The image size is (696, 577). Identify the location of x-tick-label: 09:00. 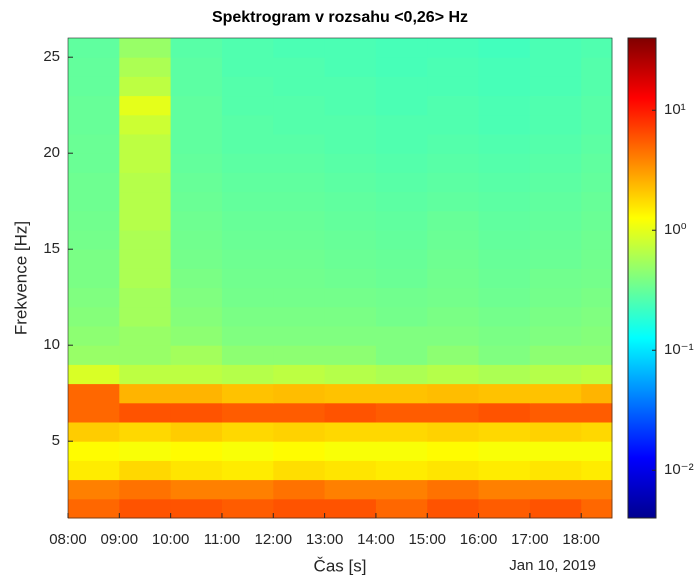
(120, 539).